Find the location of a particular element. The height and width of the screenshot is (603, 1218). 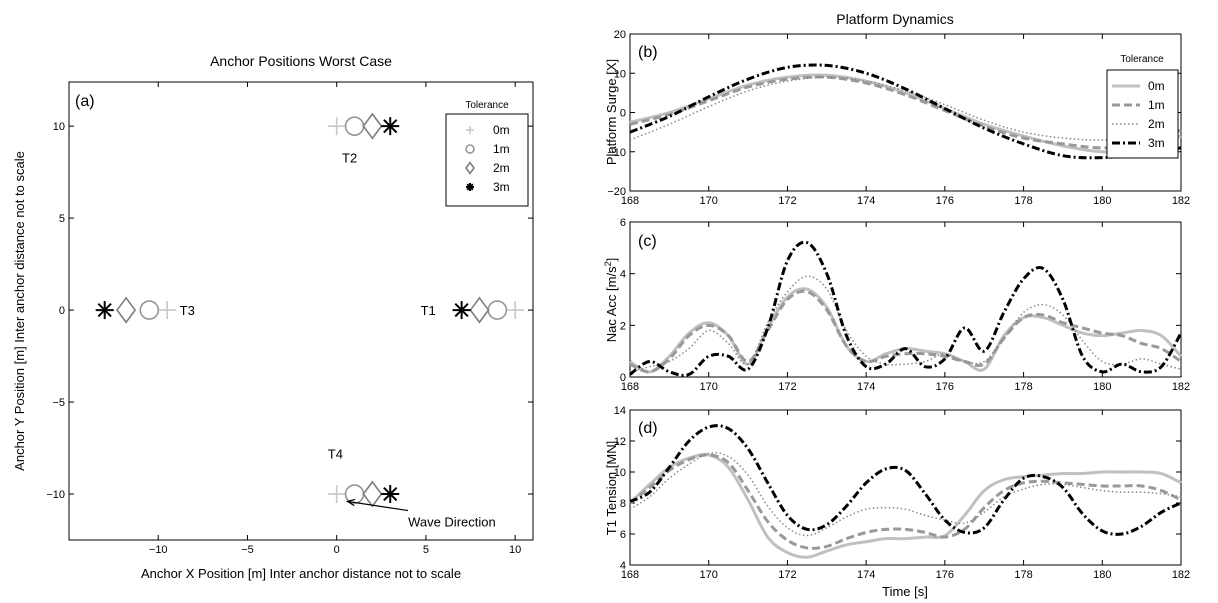

x-tick-label: −10 is located at coordinates (158, 550).